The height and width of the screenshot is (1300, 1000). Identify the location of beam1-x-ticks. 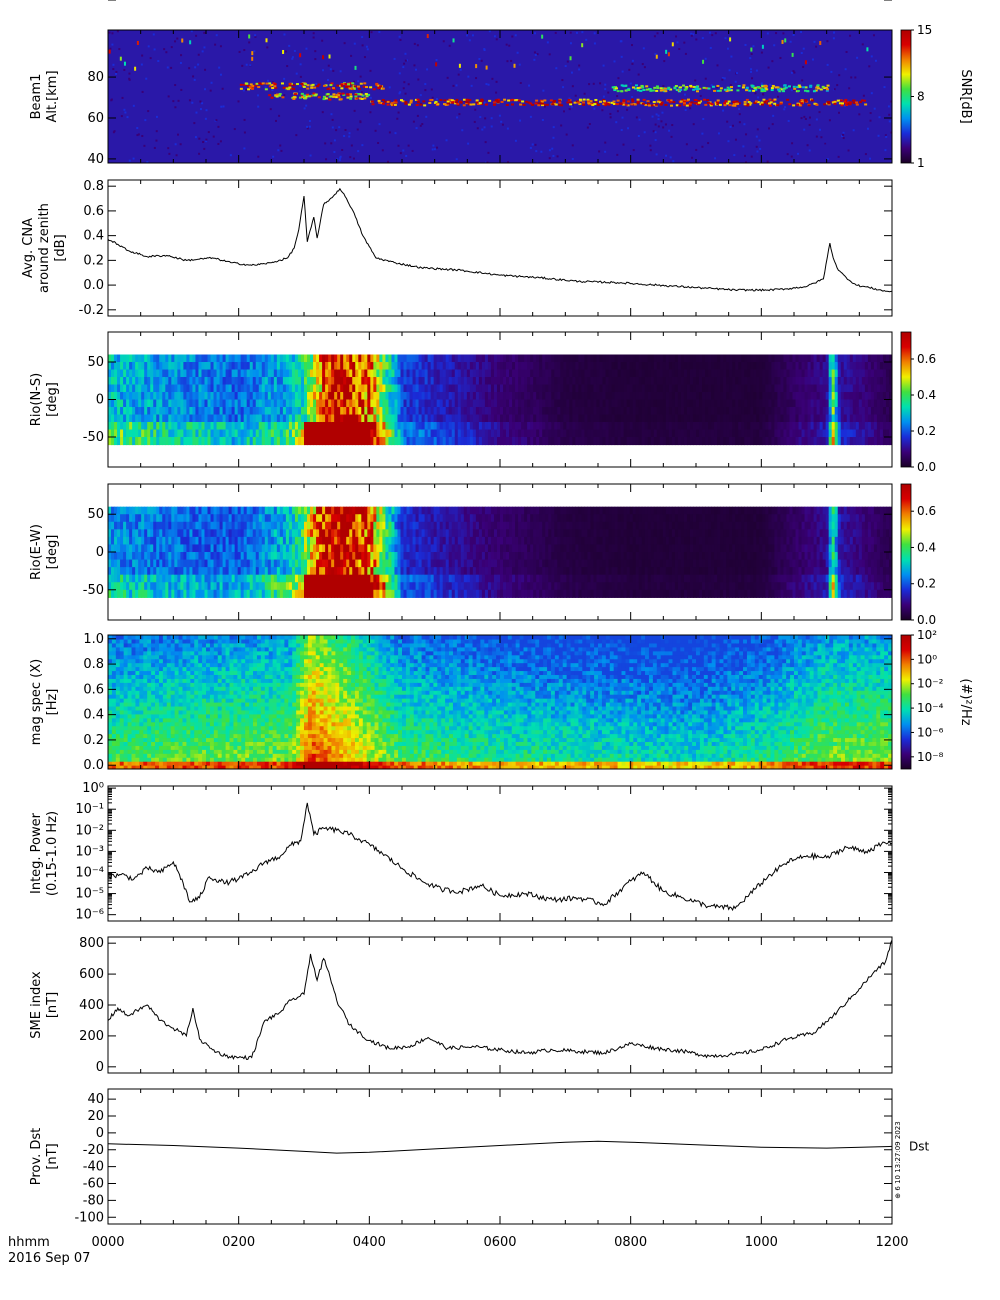
(500, 96).